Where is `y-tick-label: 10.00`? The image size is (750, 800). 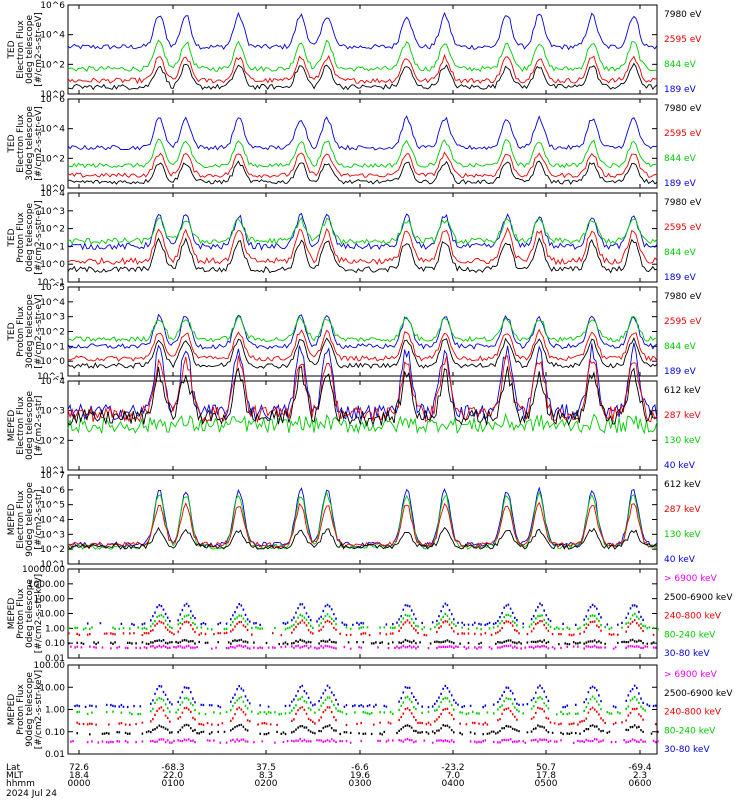 y-tick-label: 10.00 is located at coordinates (52, 688).